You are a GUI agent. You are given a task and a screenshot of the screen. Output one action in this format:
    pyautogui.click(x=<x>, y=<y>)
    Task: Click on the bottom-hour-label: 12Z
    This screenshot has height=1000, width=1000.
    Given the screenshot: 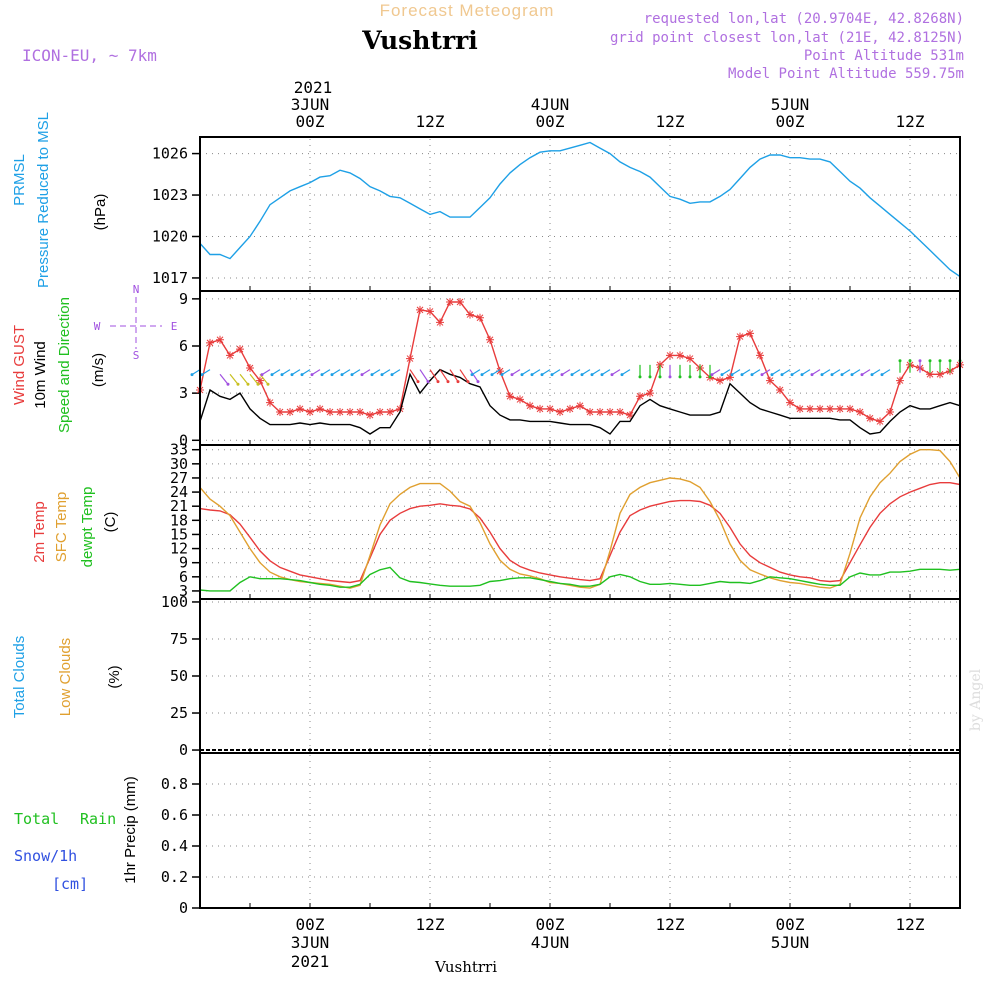 What is the action you would take?
    pyautogui.click(x=430, y=924)
    